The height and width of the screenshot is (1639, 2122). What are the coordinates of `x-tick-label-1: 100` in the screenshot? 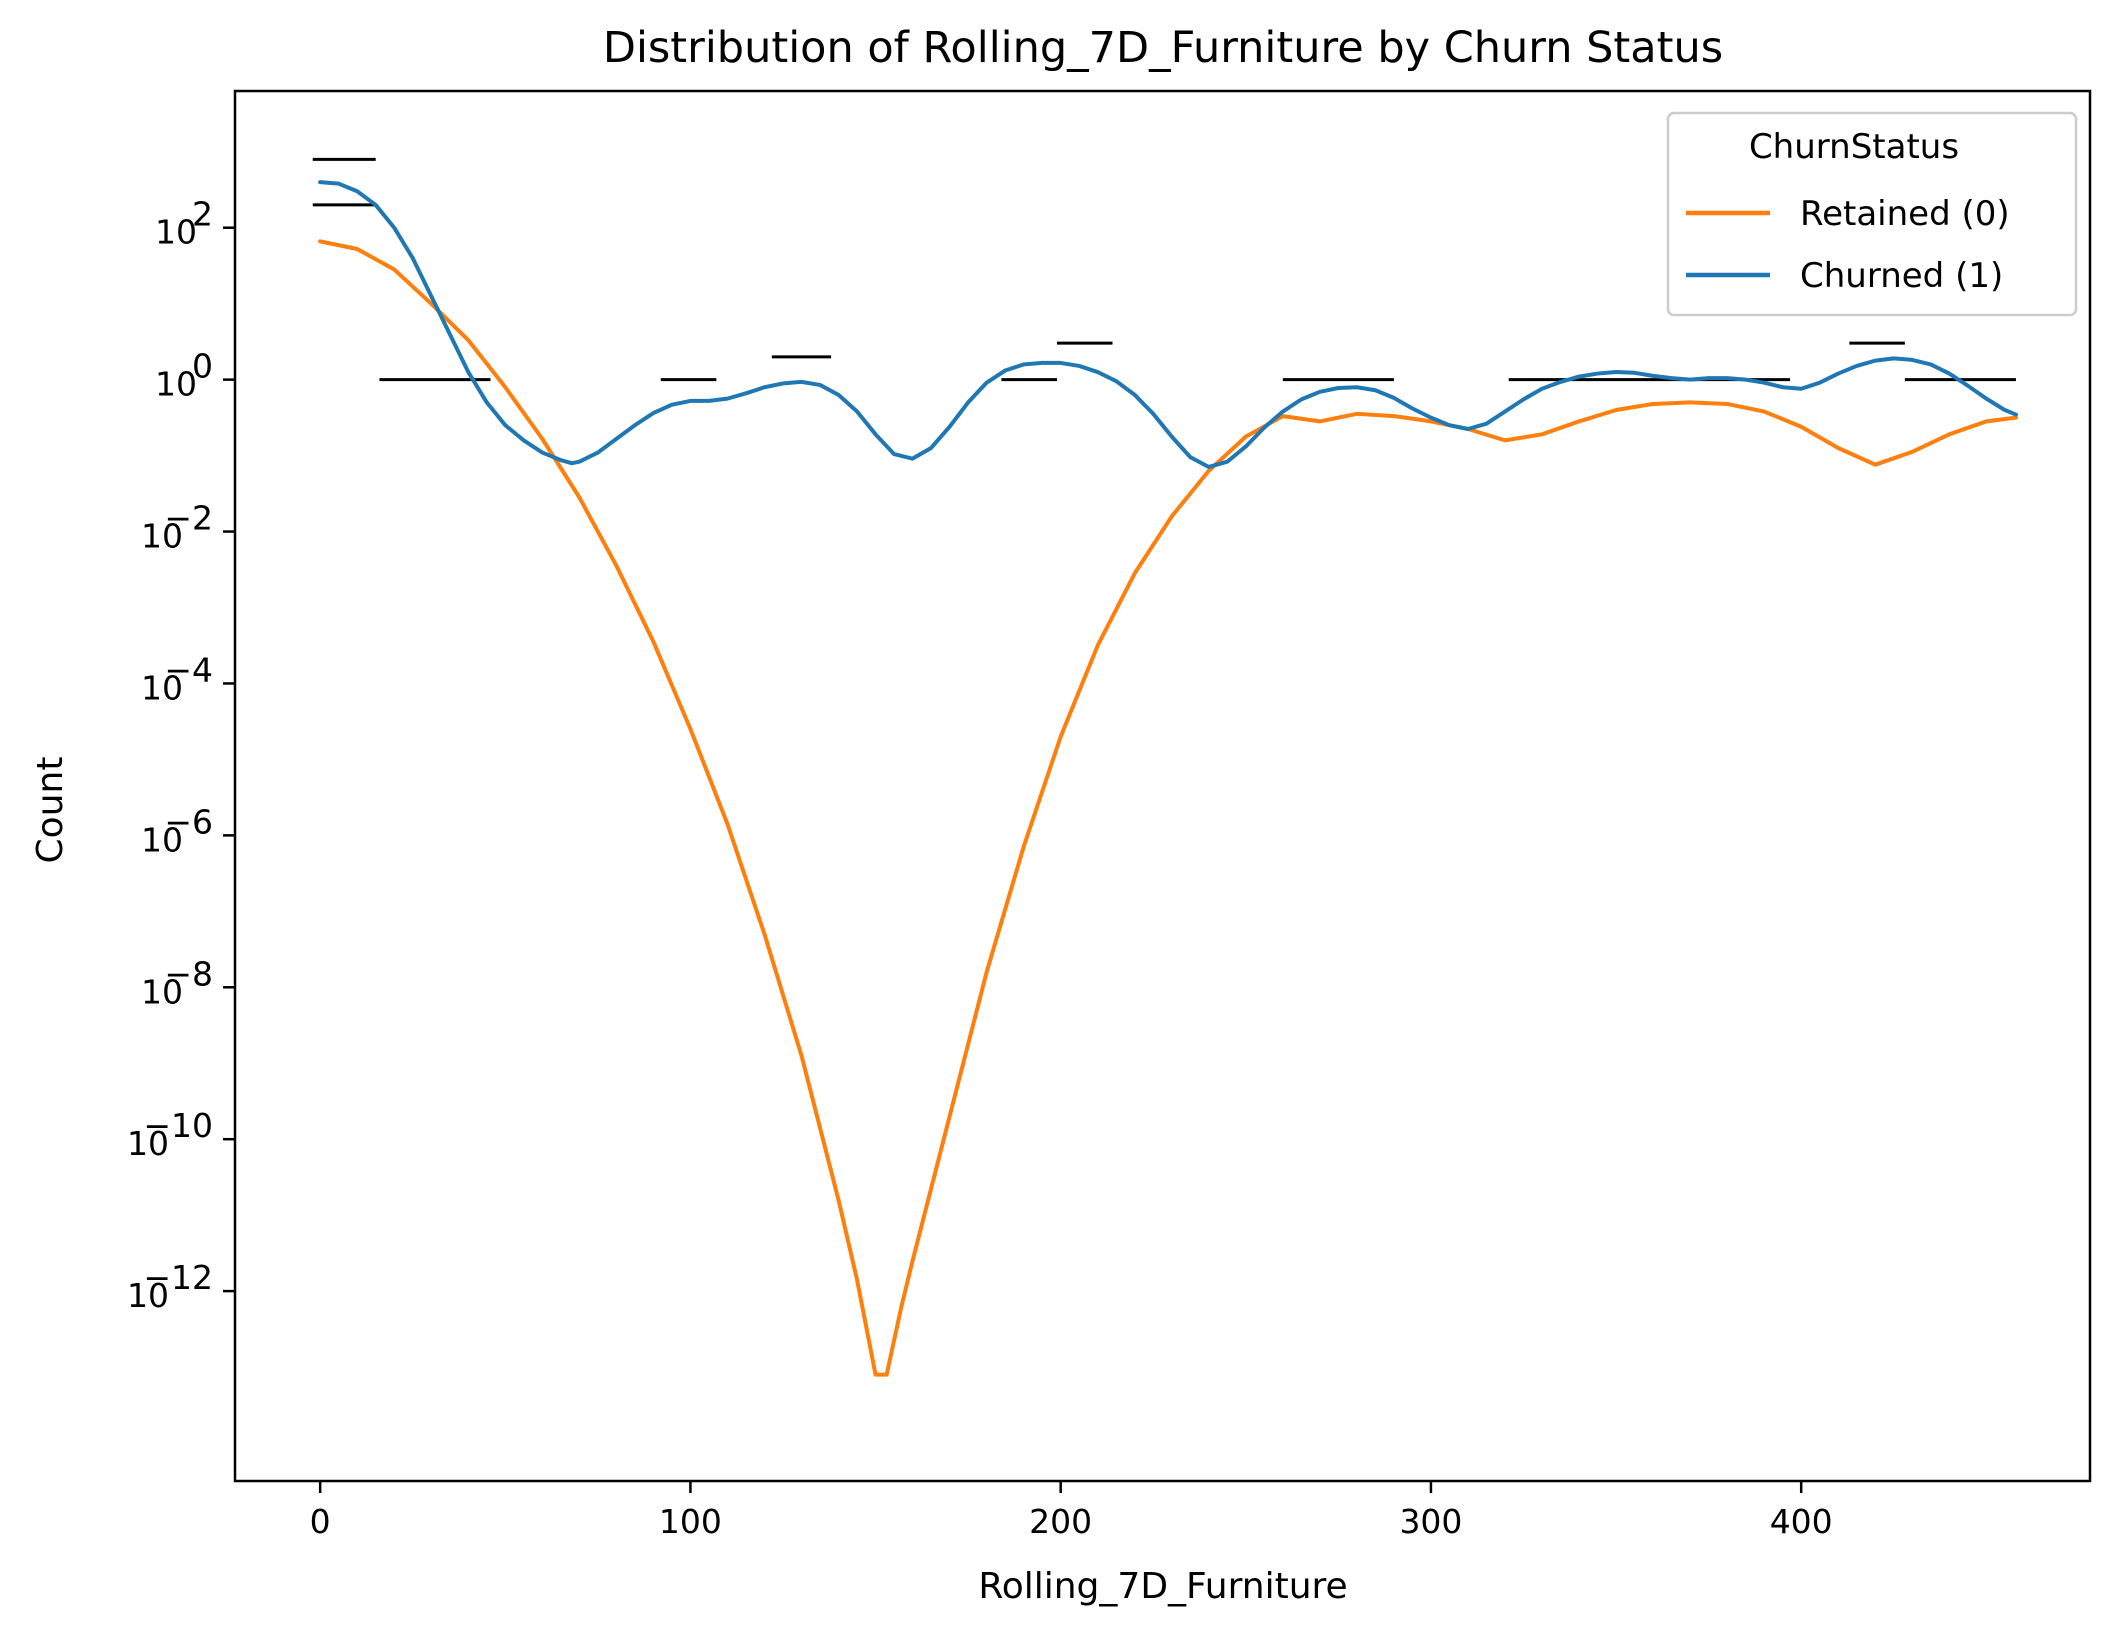 It's located at (690, 1521).